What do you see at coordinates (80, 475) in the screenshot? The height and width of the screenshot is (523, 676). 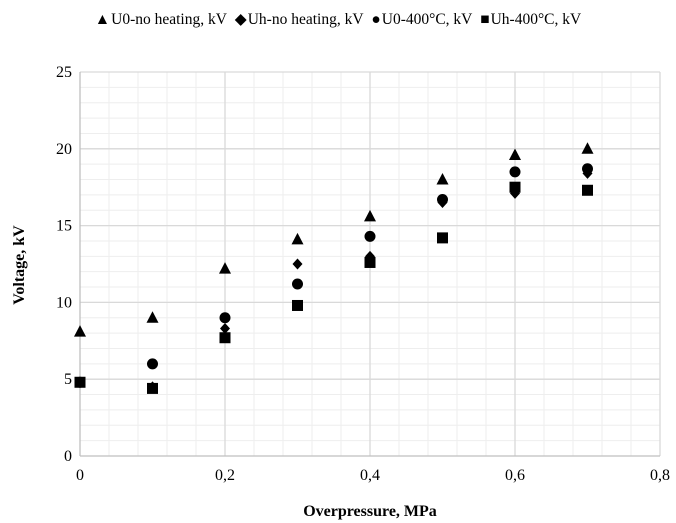 I see `x-tick-label: 0` at bounding box center [80, 475].